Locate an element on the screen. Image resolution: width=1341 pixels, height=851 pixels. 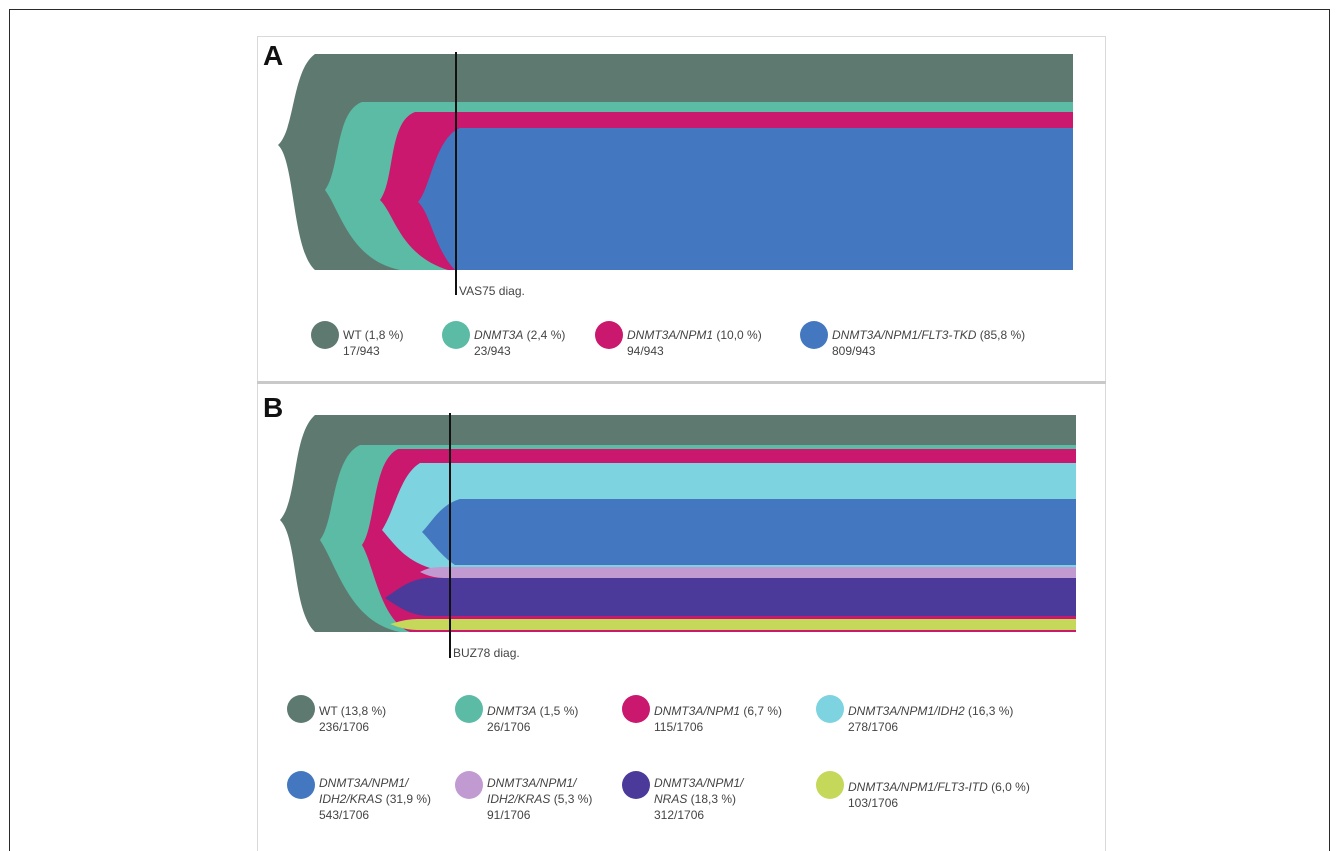
legend-a-wt: WT (1,8 %) 17/943 is located at coordinates (357, 340).